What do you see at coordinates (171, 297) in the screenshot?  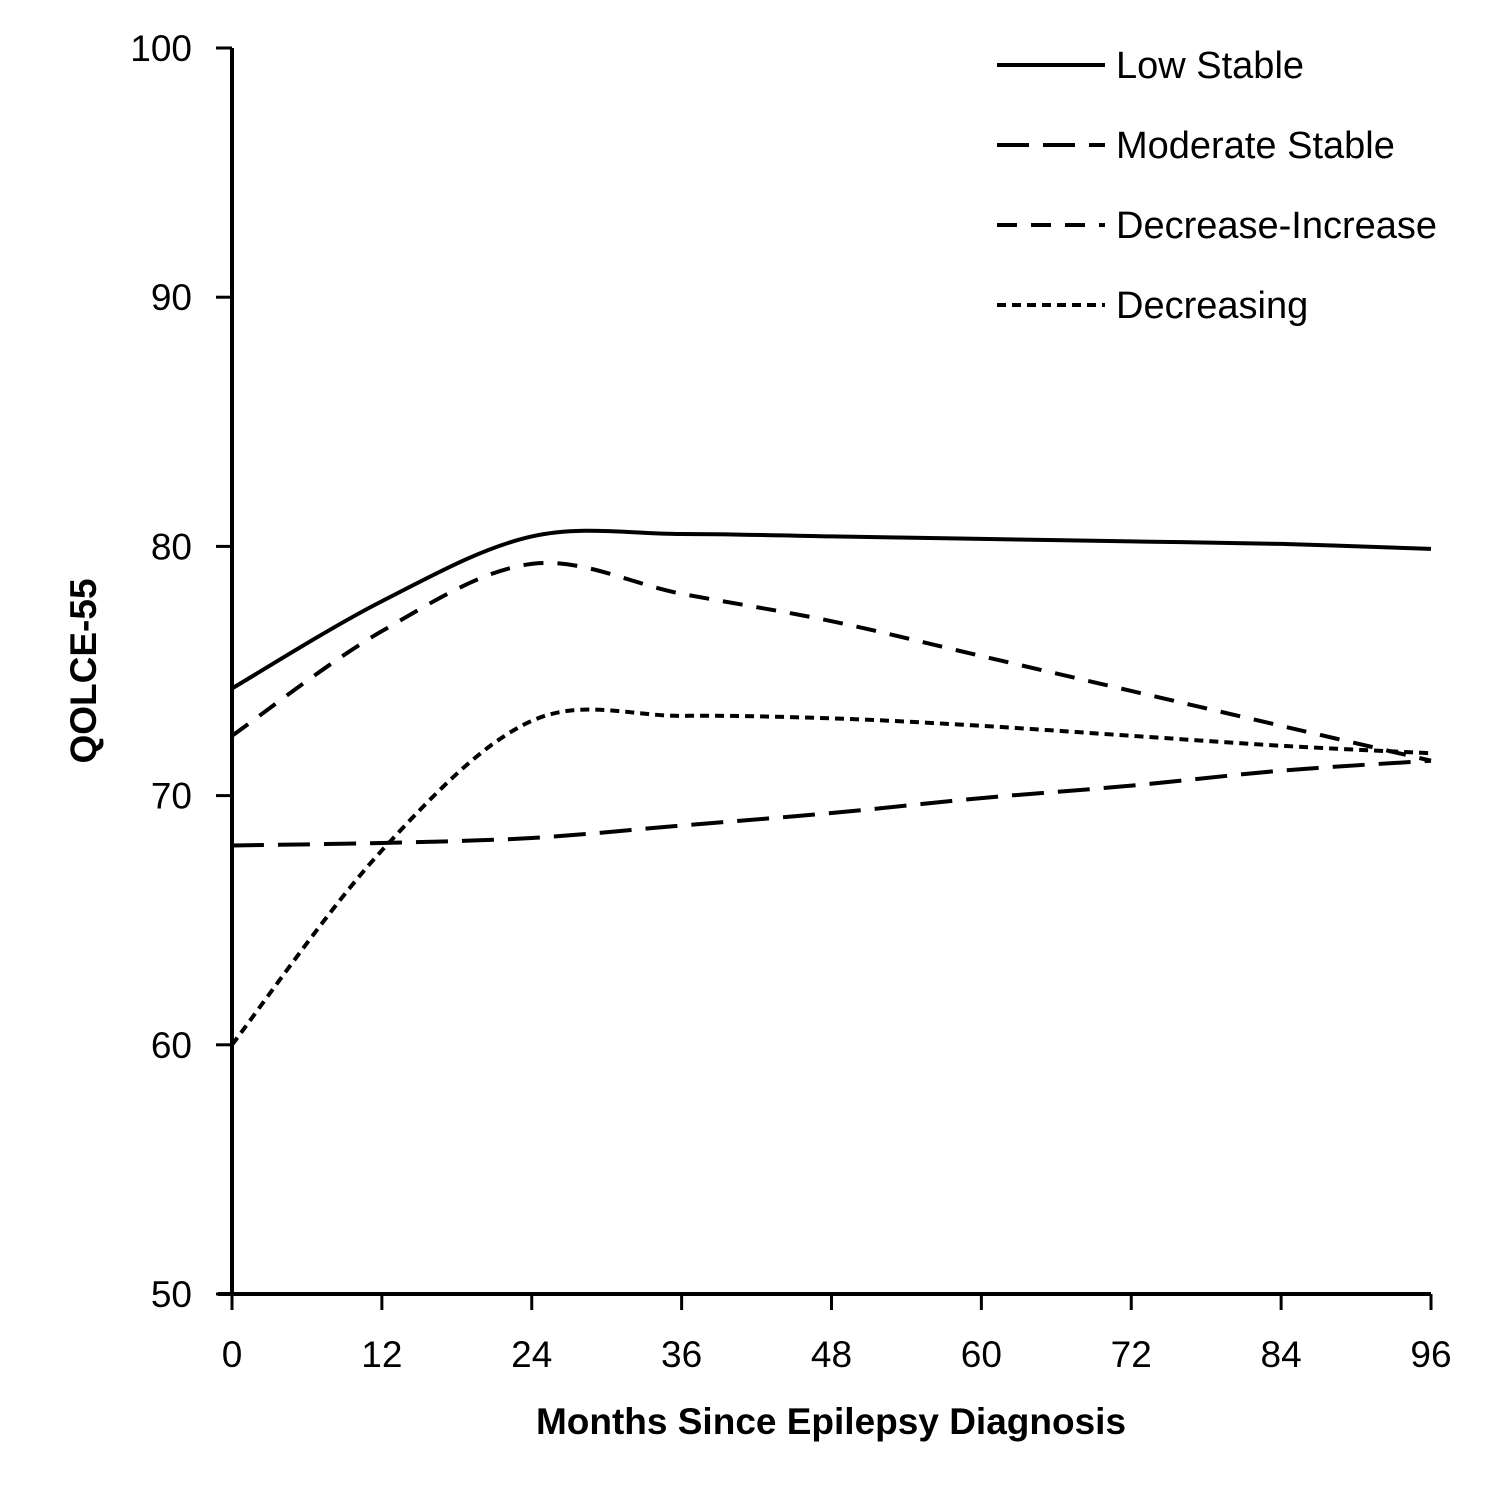 I see `y-tick-label: 90` at bounding box center [171, 297].